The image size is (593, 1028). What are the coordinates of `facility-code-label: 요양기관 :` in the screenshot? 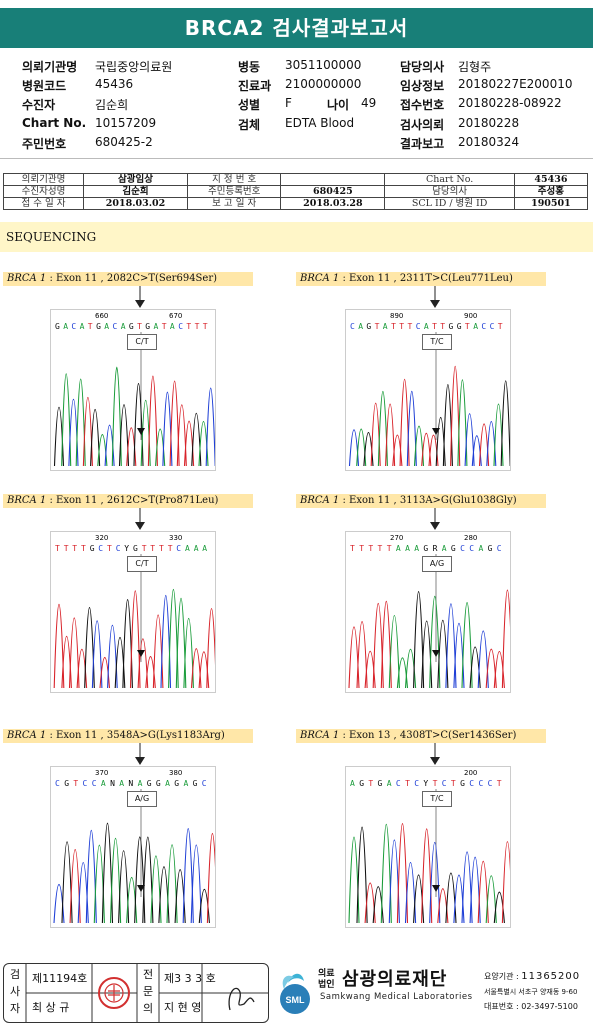 It's located at (503, 976).